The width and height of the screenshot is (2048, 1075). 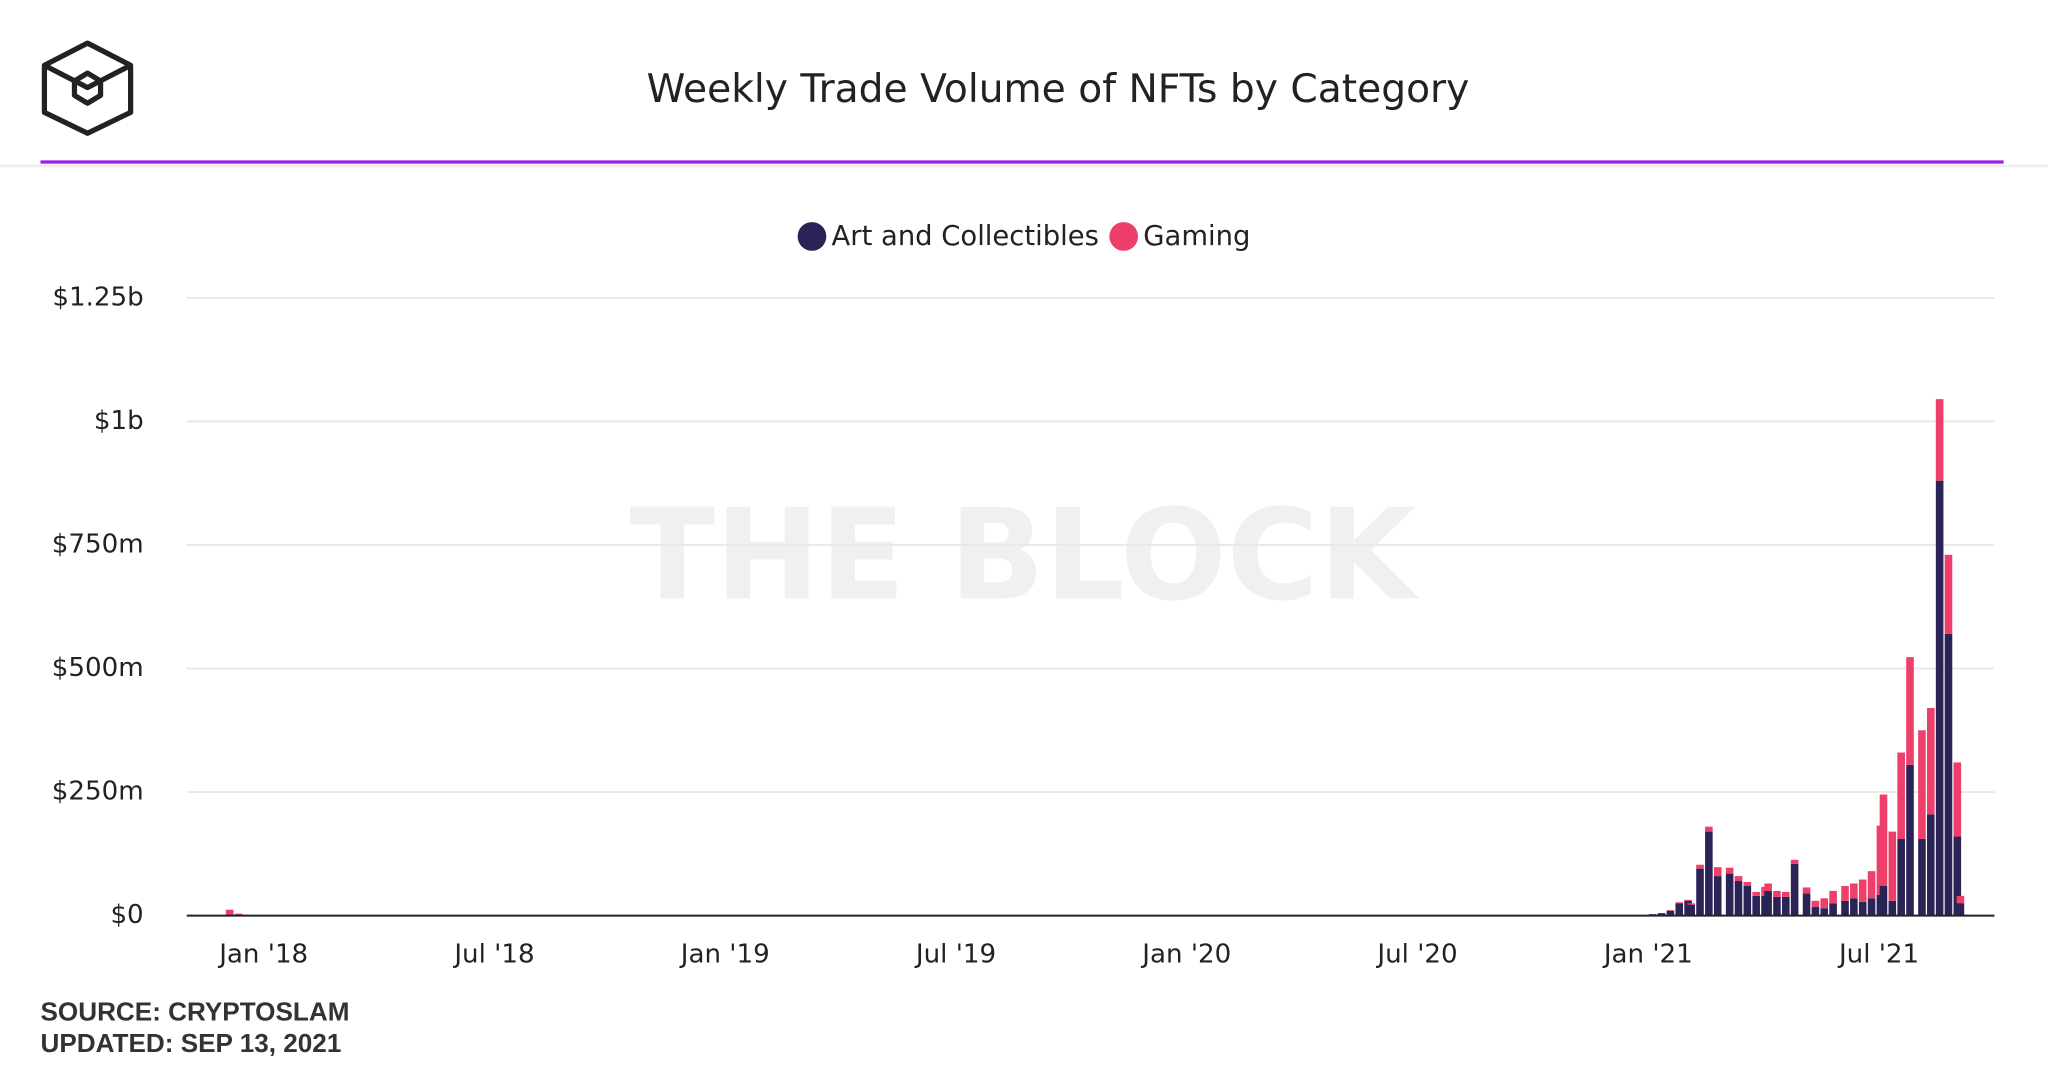 What do you see at coordinates (97, 297) in the screenshot?
I see `y-tick-label: $1.25b` at bounding box center [97, 297].